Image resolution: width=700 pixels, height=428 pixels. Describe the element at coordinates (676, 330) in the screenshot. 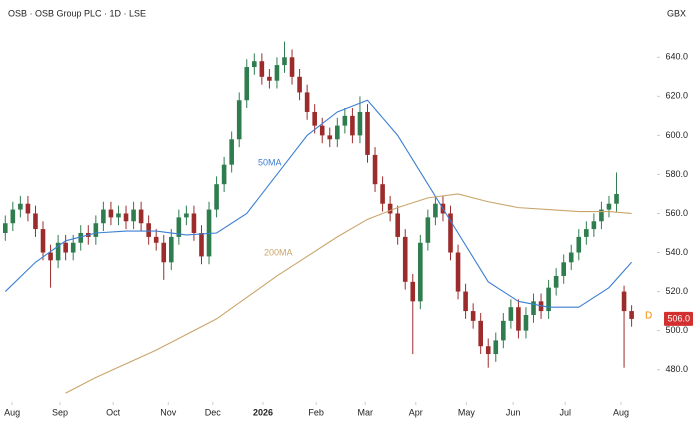

I see `y-tick-label: 500.0` at that location.